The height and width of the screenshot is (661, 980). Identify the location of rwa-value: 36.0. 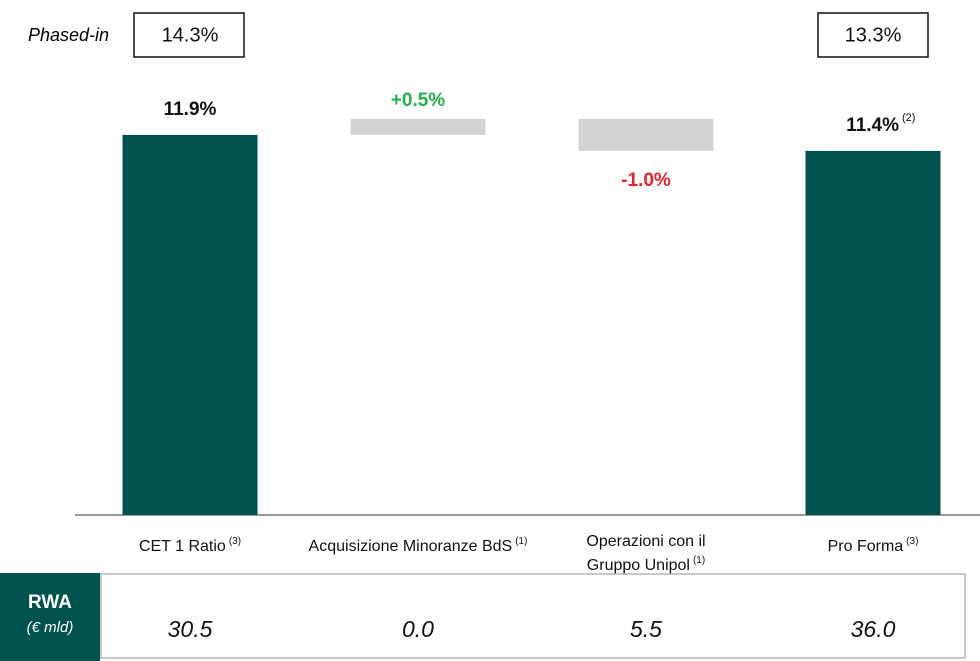
(873, 629).